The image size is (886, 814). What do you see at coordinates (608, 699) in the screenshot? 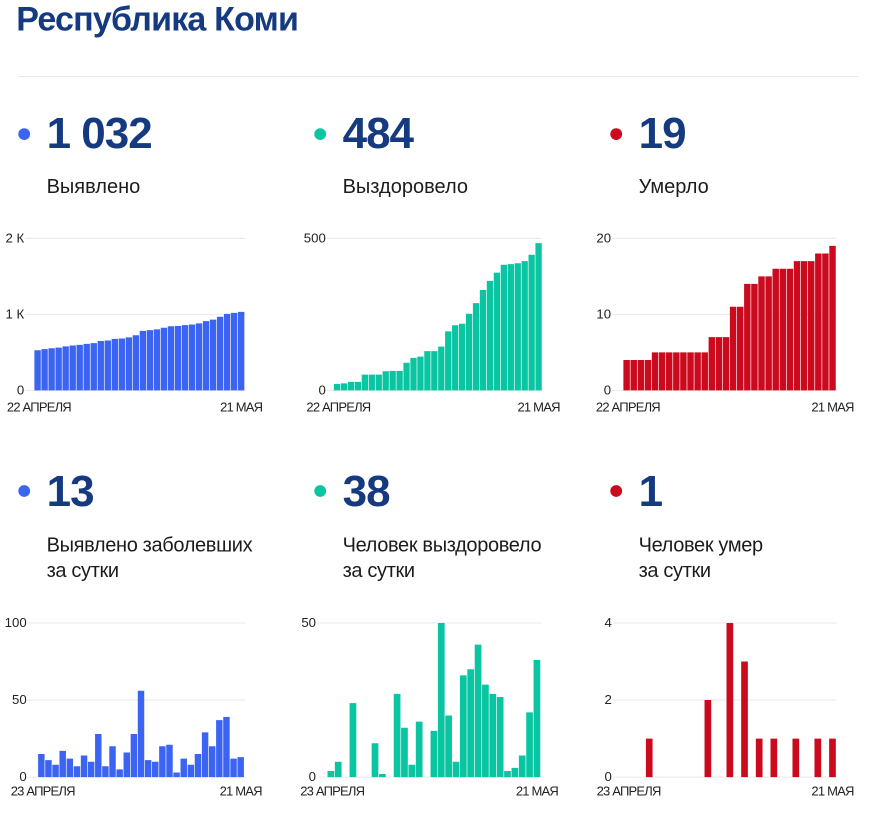
I see `svg-text: 2` at bounding box center [608, 699].